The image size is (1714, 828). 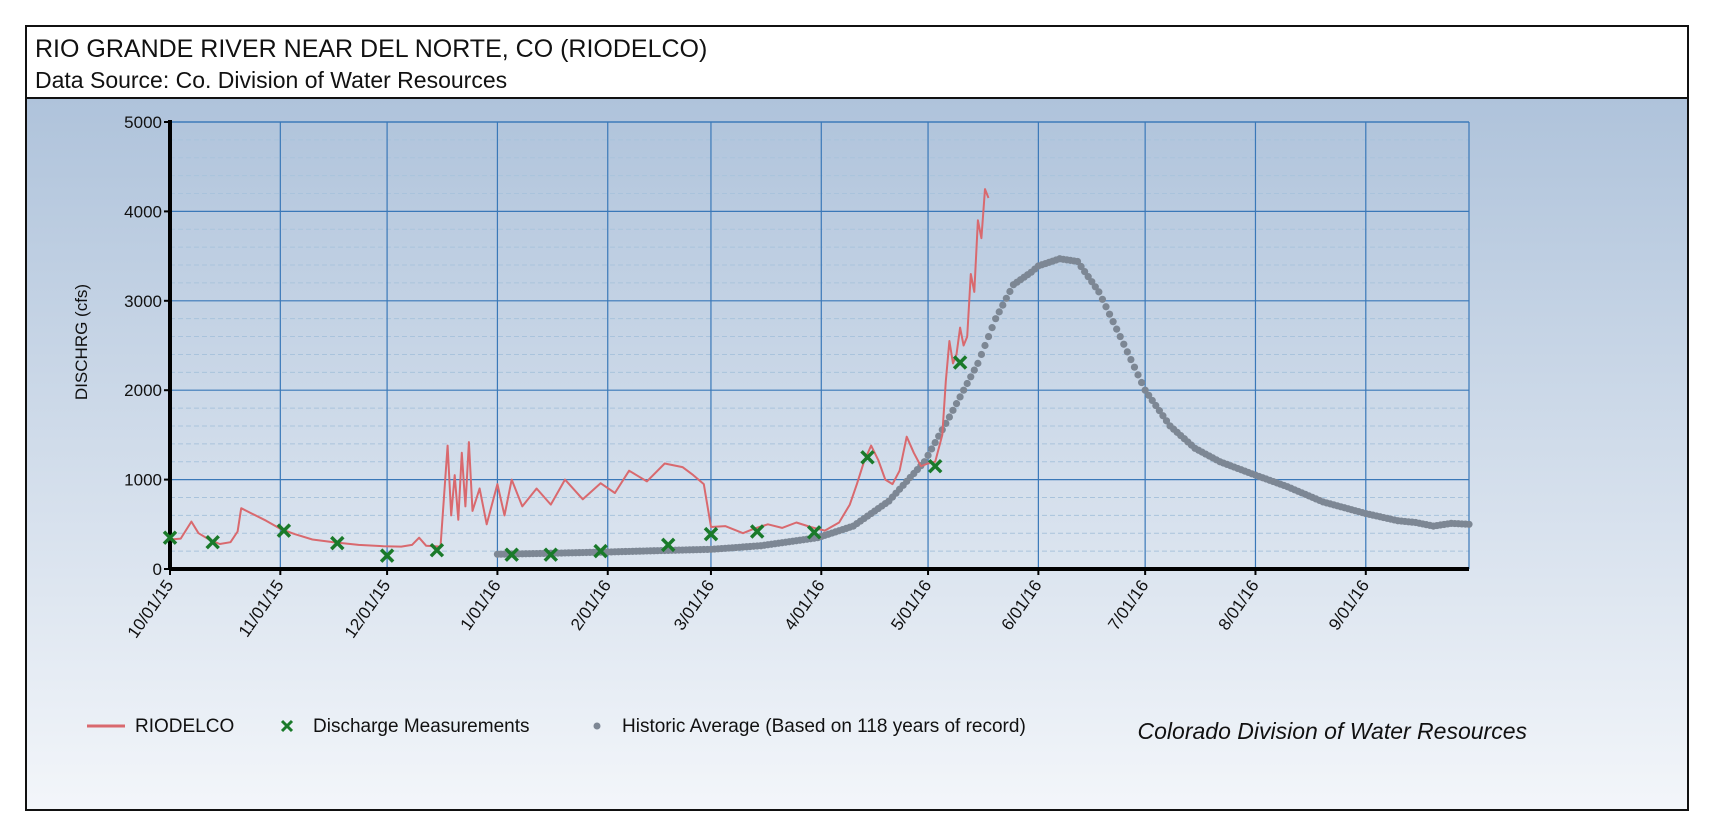 I want to click on legend-swatch-historic, so click(x=597, y=726).